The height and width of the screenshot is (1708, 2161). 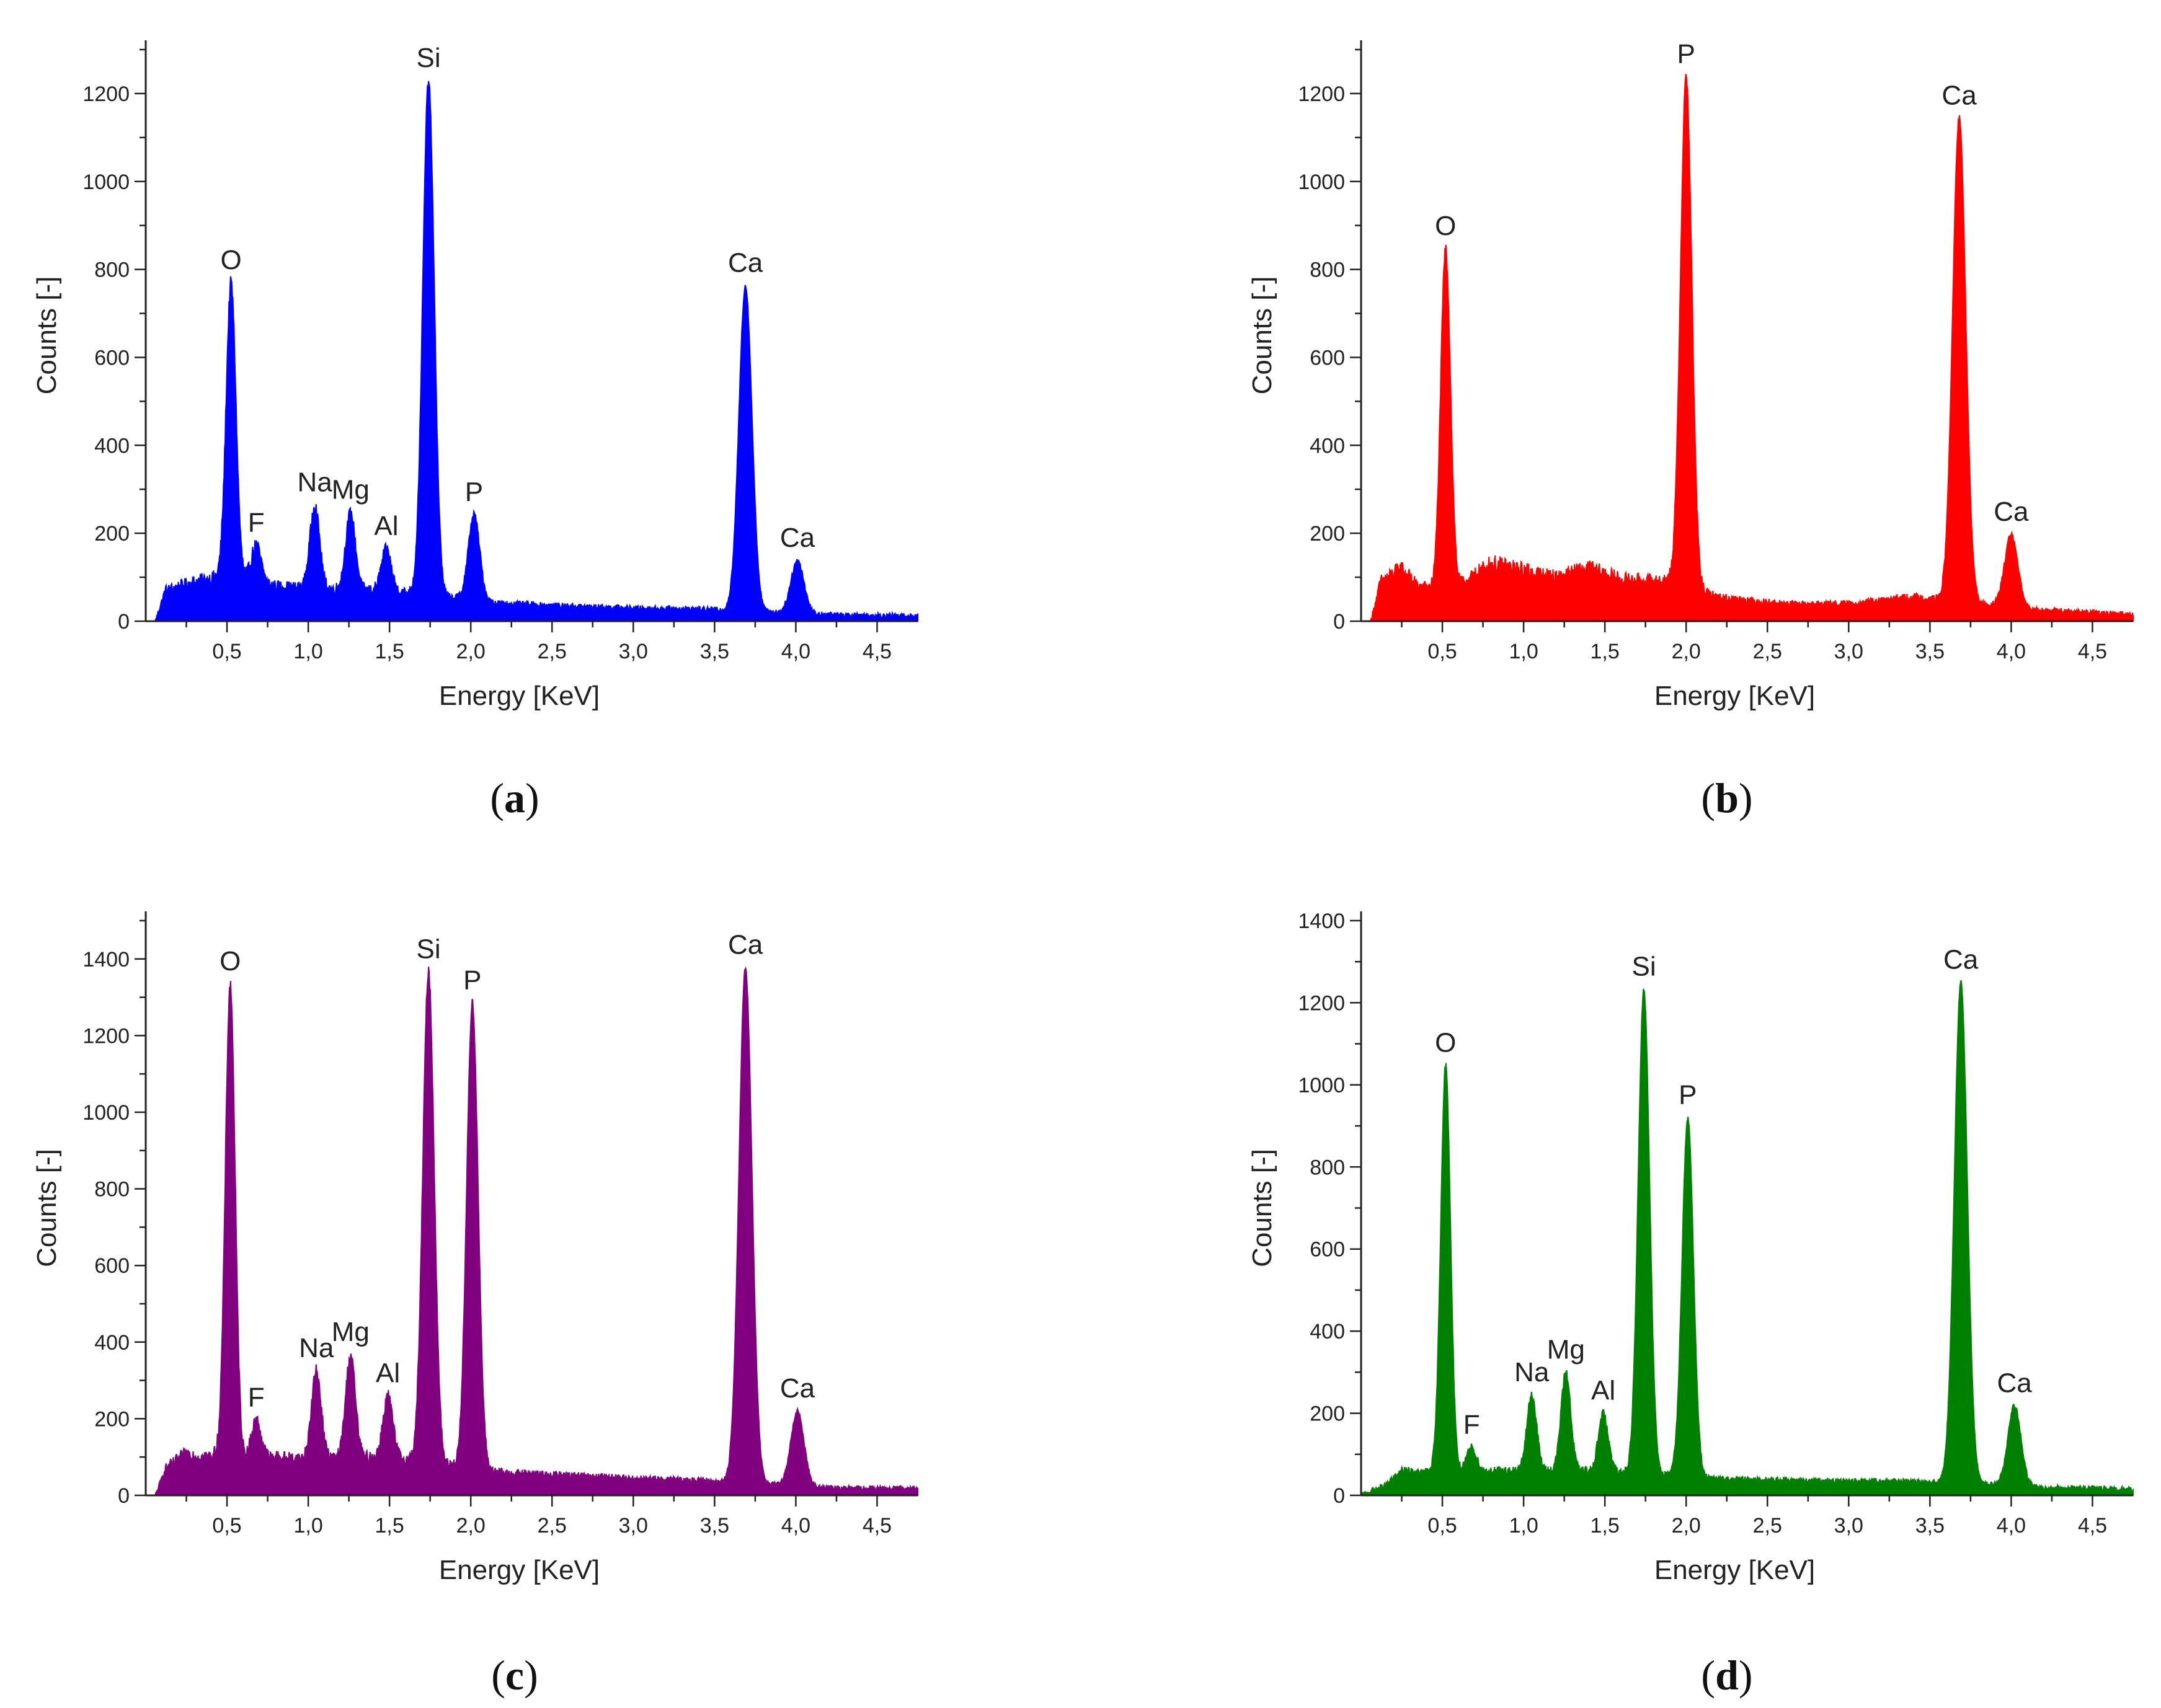 I want to click on panel-caption: (a), so click(x=514, y=797).